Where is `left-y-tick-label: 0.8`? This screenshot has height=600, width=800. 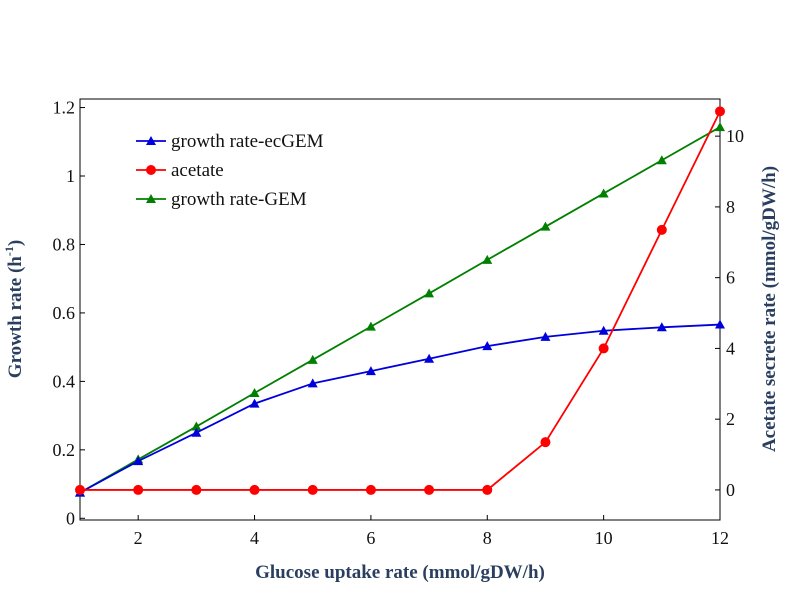
left-y-tick-label: 0.8 is located at coordinates (64, 244).